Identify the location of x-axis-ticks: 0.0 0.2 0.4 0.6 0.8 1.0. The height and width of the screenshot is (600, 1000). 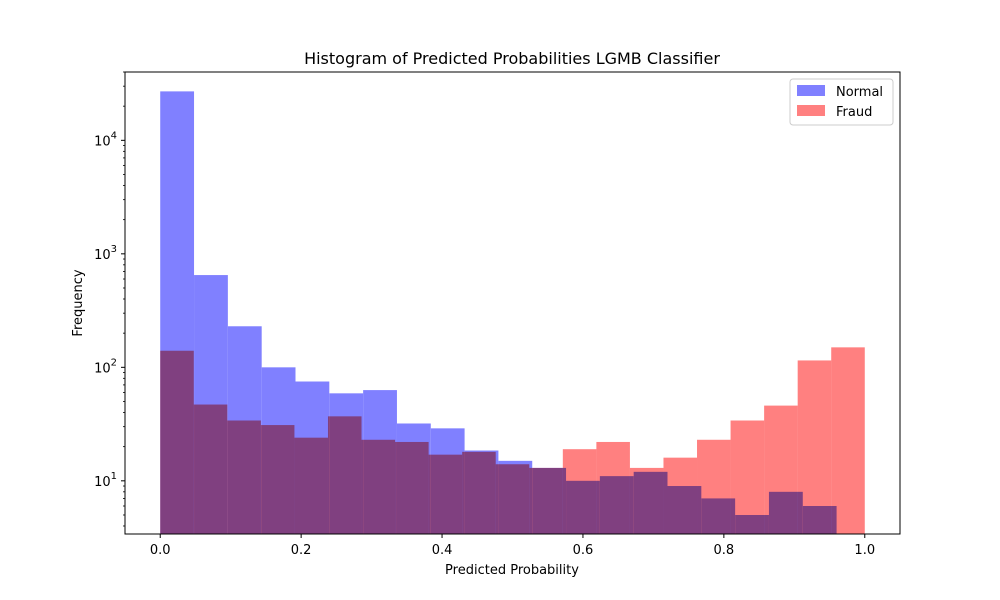
(512, 546).